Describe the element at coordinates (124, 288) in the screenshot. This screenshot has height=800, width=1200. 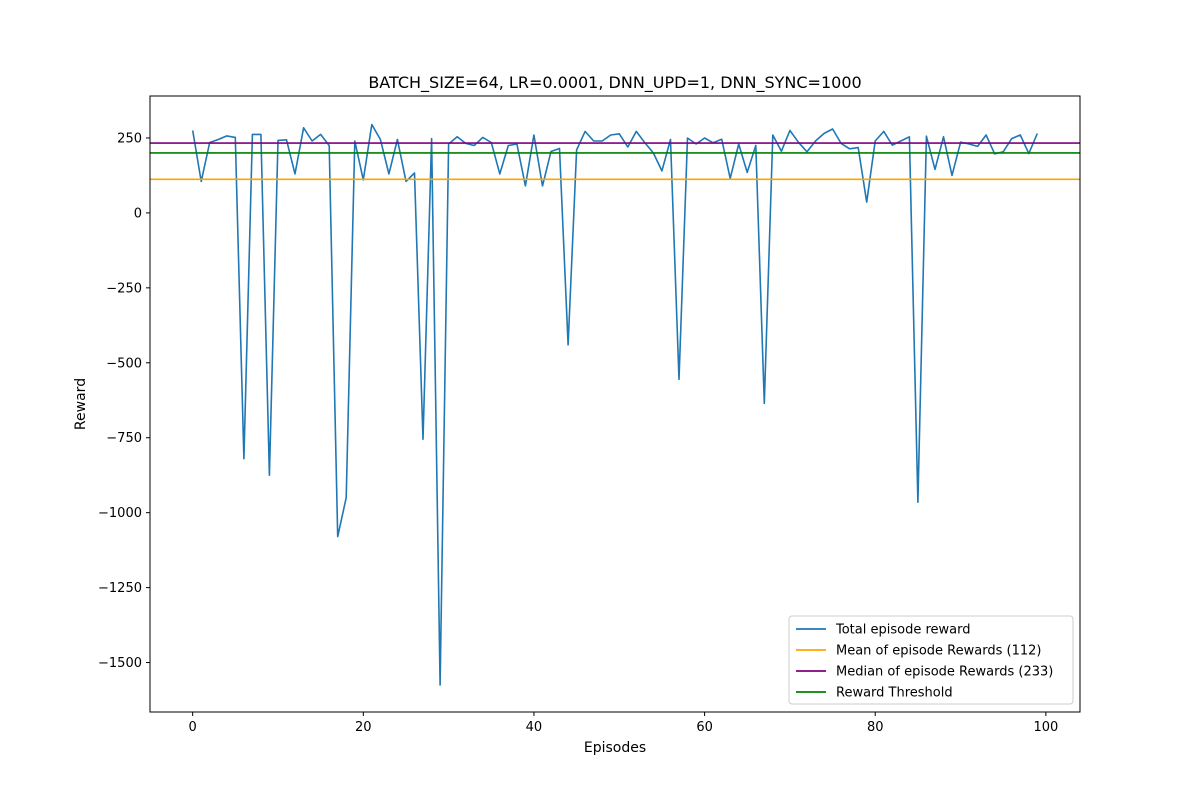
I see `y-tick-label: −250` at that location.